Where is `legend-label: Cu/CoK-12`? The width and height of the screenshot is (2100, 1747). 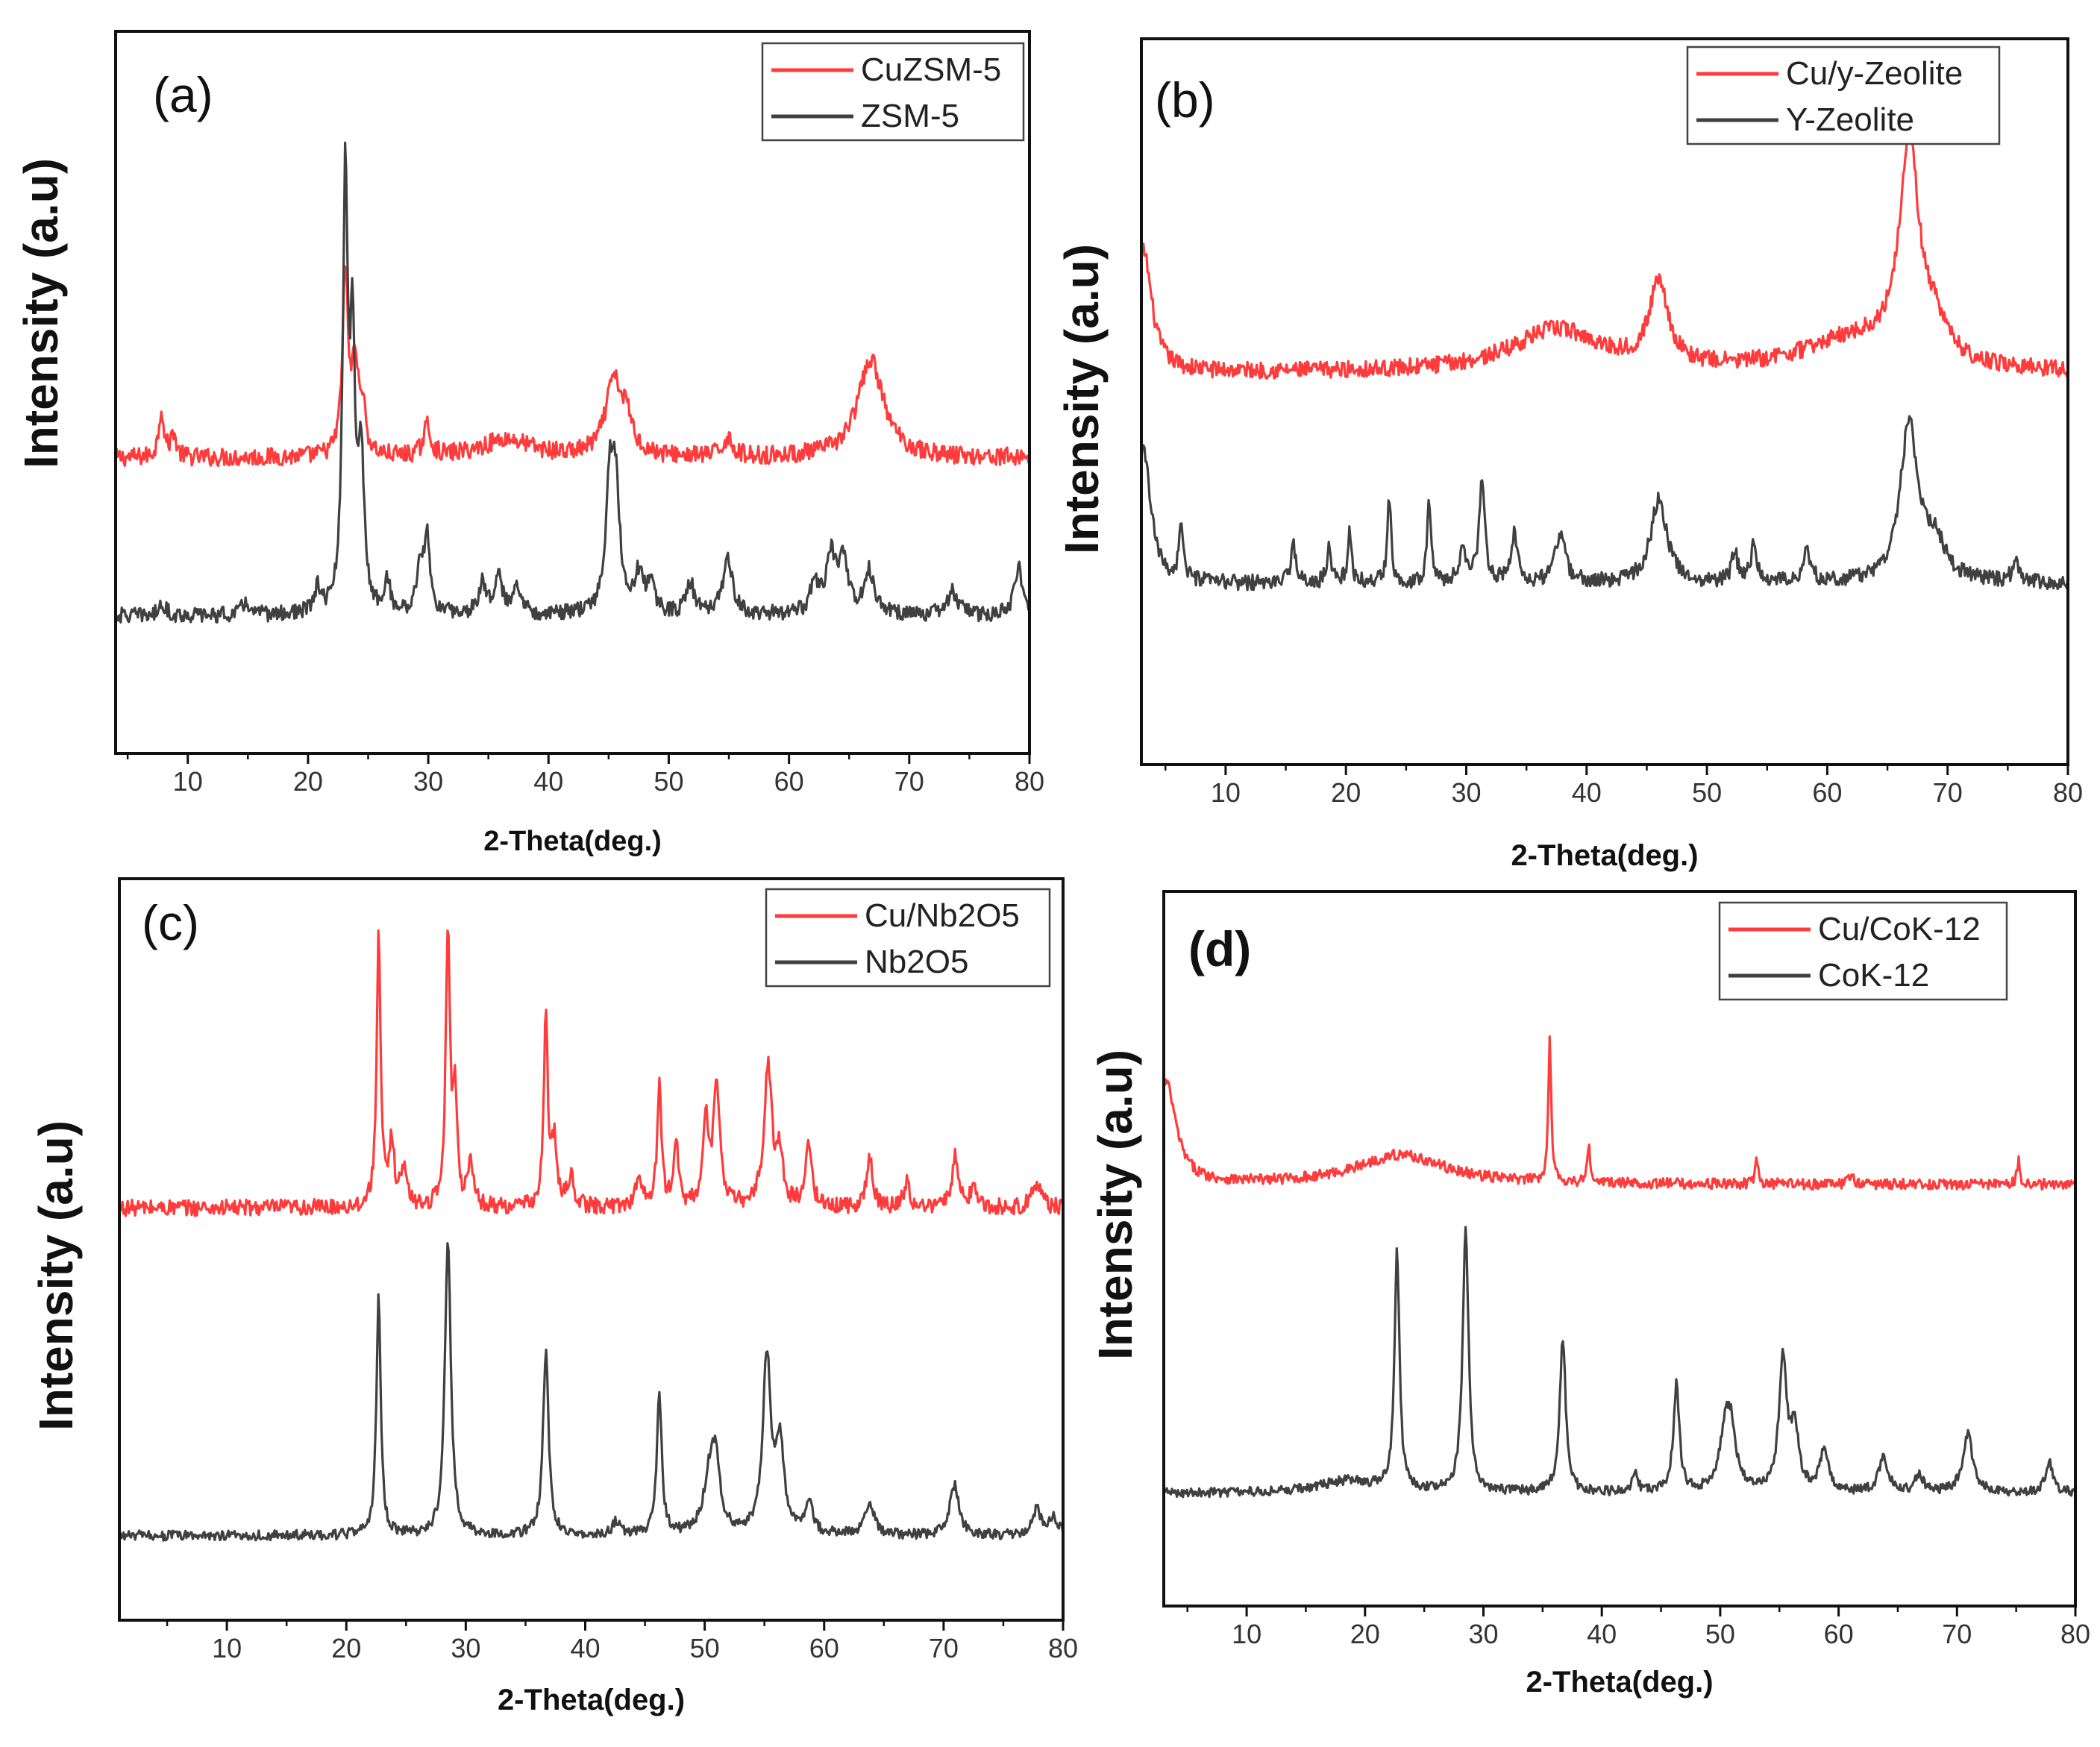
legend-label: Cu/CoK-12 is located at coordinates (1899, 929).